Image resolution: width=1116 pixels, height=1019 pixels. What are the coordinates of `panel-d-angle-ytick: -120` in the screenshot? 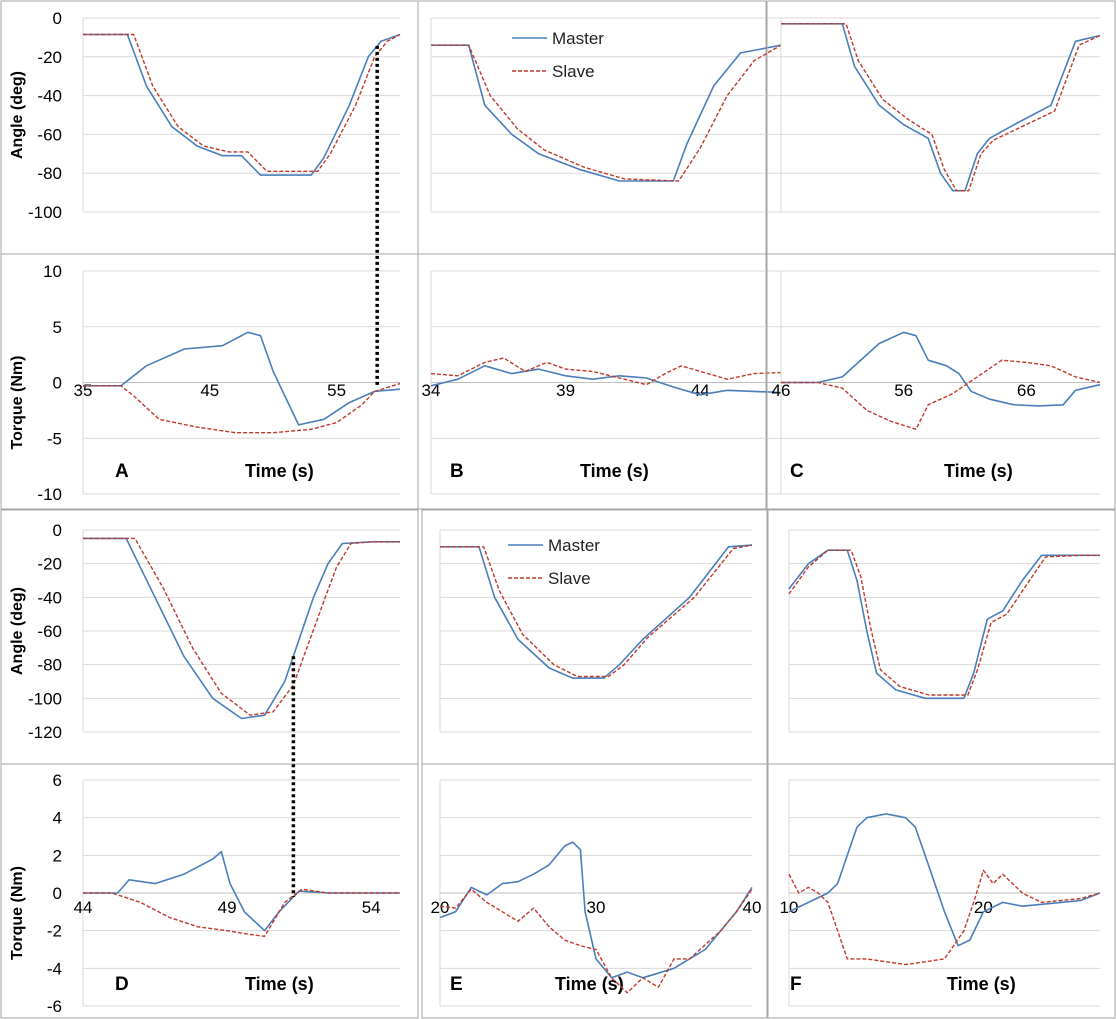 It's located at (45, 732).